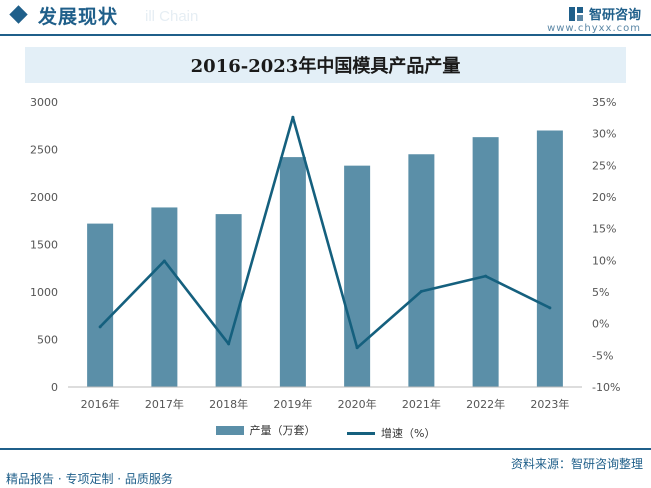 The image size is (651, 488). I want to click on bar-2019年, so click(292, 272).